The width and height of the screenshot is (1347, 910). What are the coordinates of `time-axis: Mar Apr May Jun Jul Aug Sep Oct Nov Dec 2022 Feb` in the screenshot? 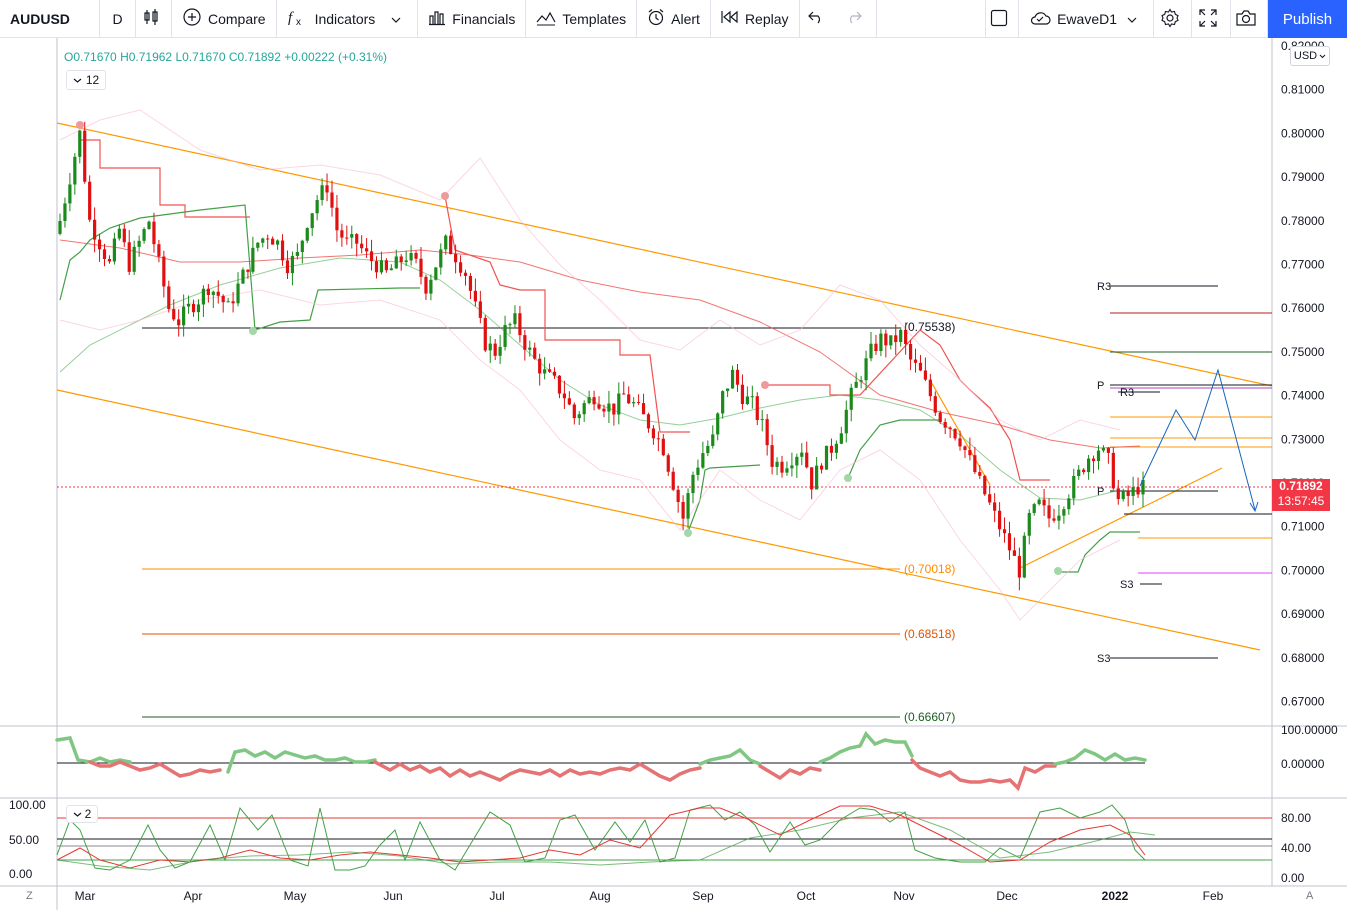 It's located at (649, 896).